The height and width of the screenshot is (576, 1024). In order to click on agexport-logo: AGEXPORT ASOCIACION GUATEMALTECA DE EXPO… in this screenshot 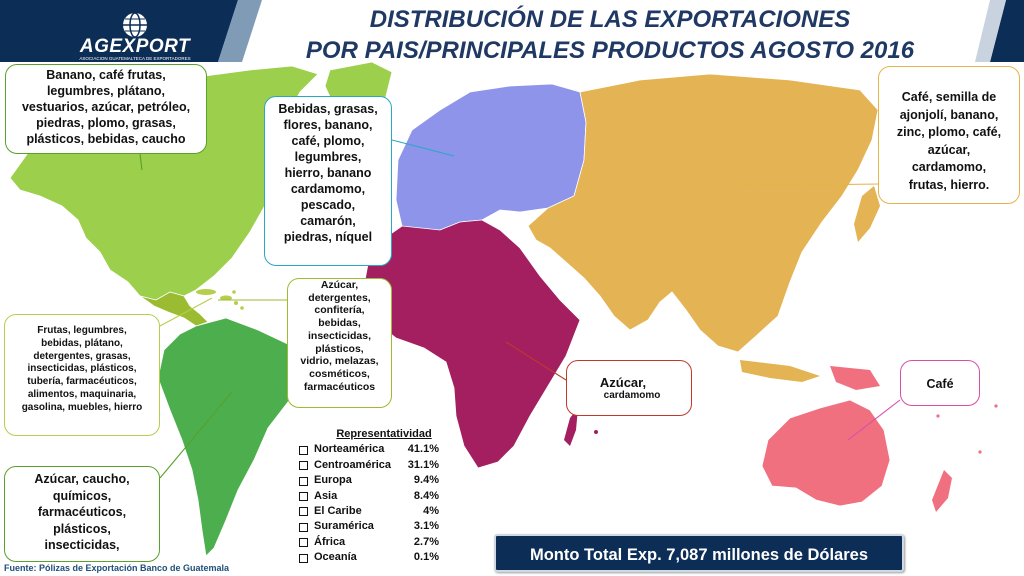, I will do `click(135, 36)`.